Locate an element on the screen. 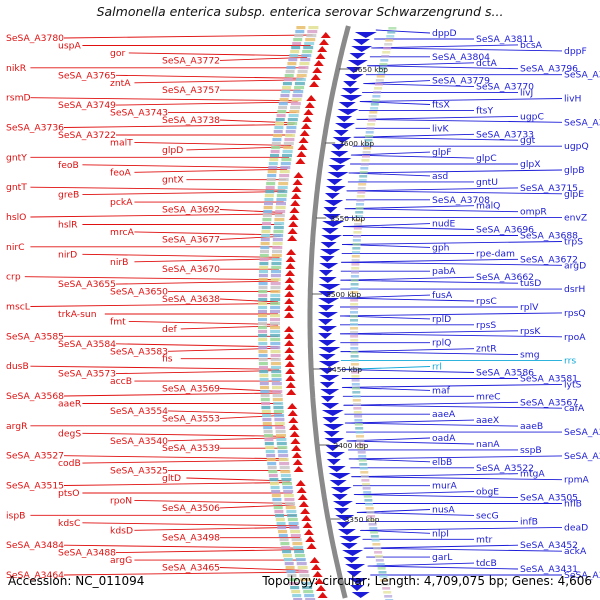 The height and width of the screenshot is (600, 600). gene-label-sesa-a3431: SeSA_A3431 is located at coordinates (549, 569).